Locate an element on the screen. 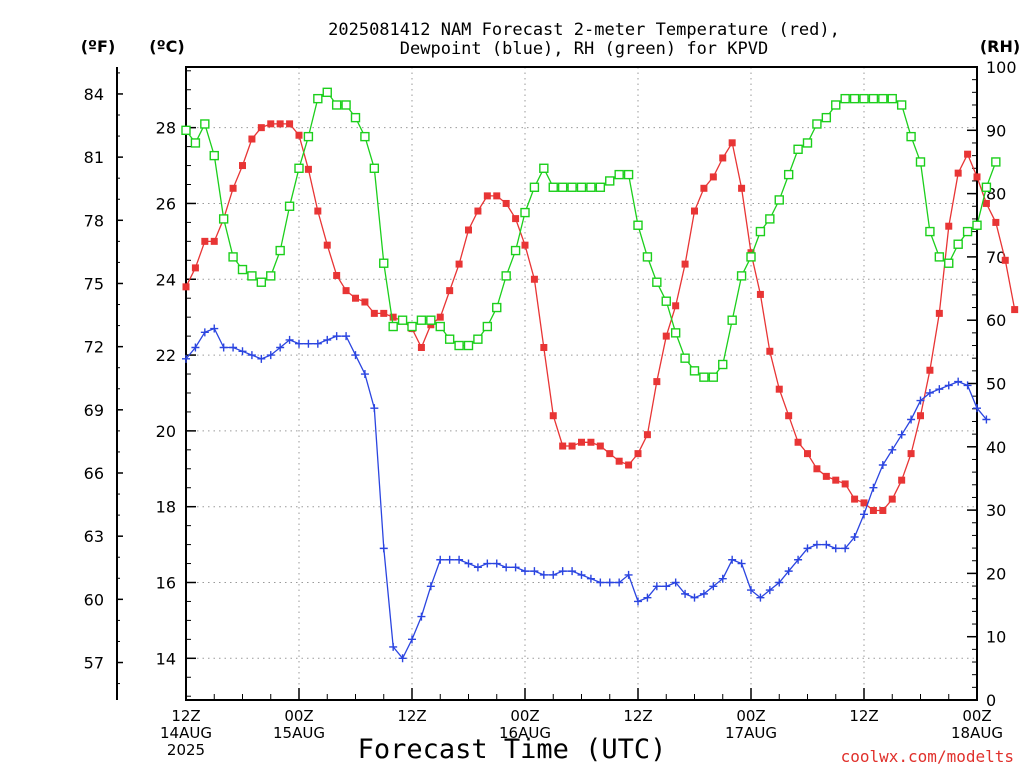  rh-tick-label: 0 is located at coordinates (991, 700).